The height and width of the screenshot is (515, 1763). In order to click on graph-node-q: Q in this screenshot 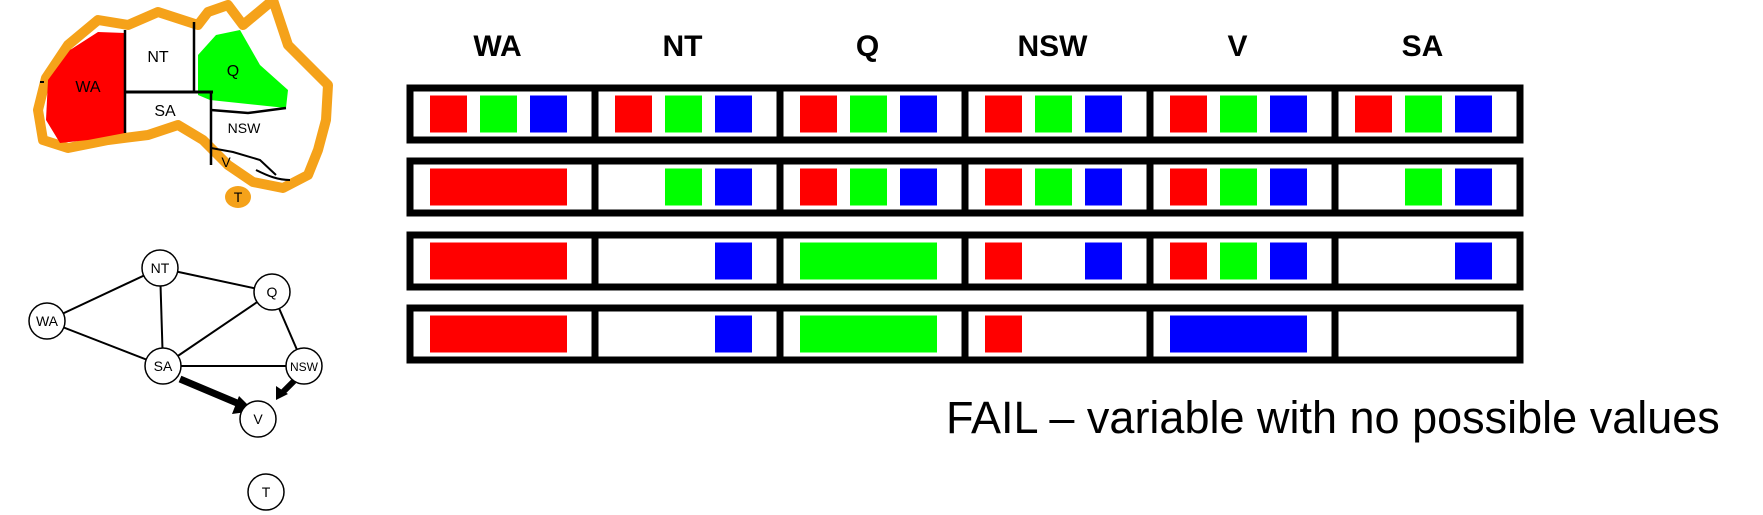, I will do `click(272, 292)`.